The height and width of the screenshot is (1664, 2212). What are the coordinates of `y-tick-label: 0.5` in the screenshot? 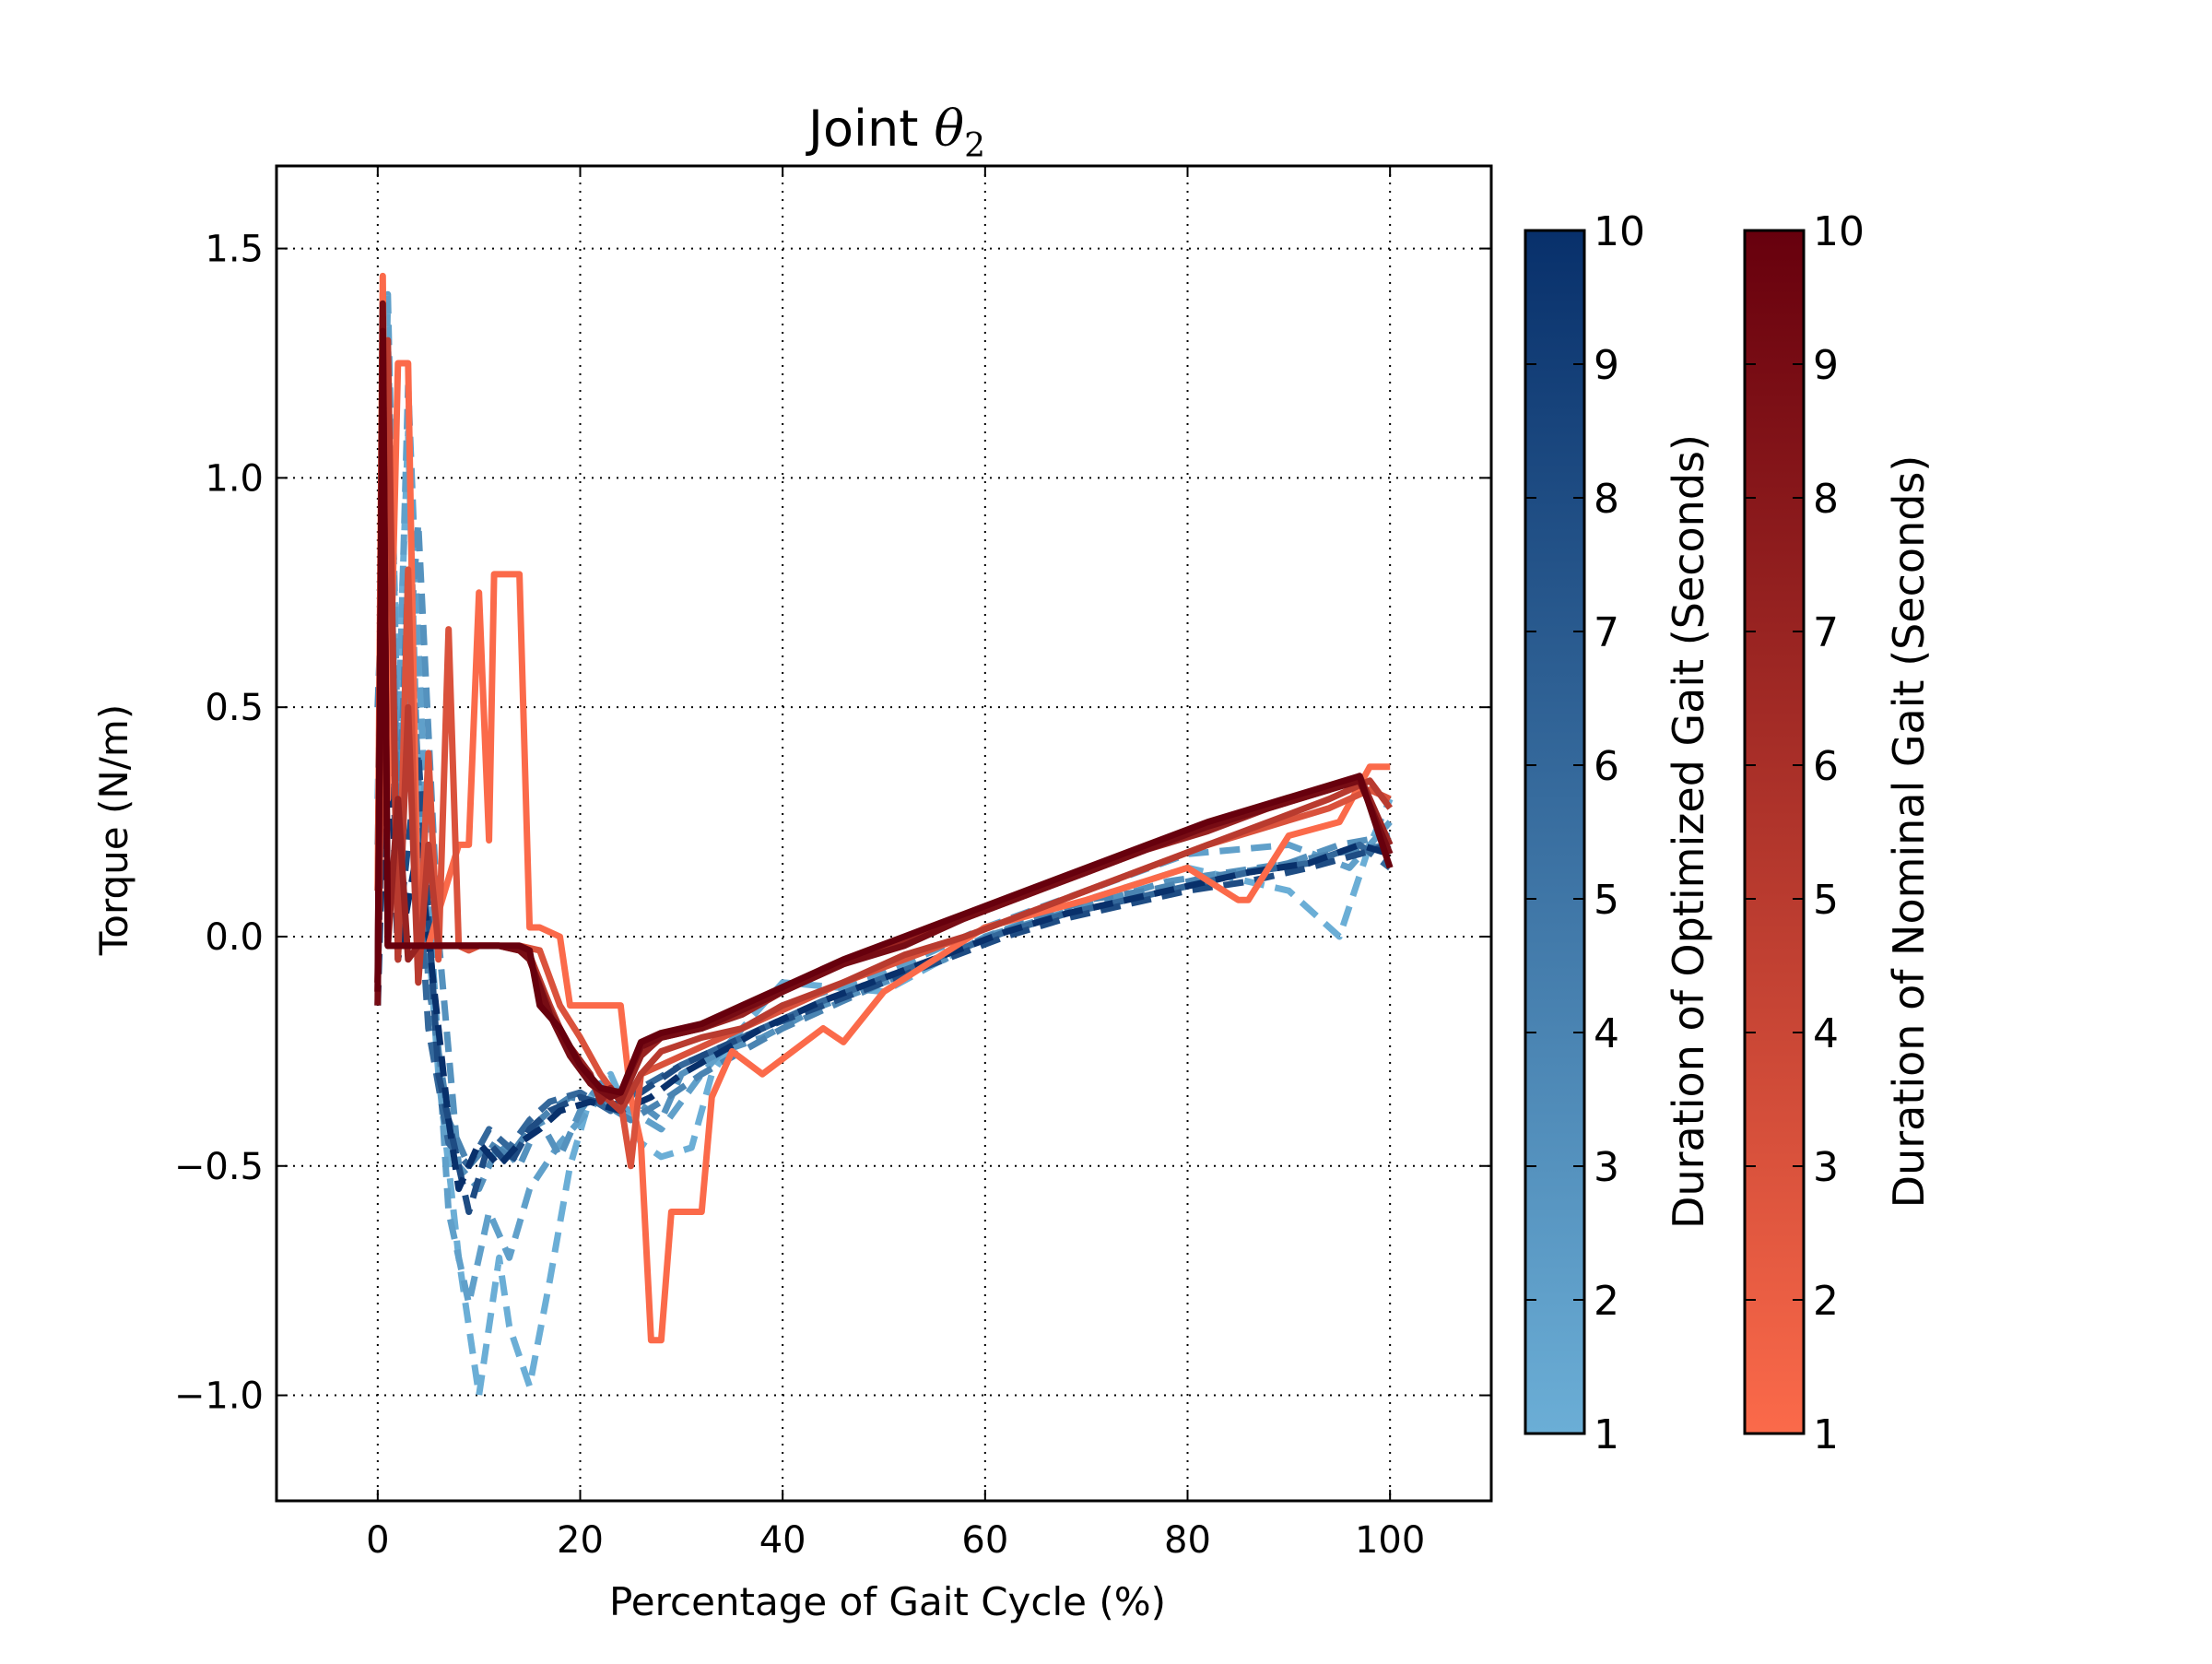 It's located at (234, 708).